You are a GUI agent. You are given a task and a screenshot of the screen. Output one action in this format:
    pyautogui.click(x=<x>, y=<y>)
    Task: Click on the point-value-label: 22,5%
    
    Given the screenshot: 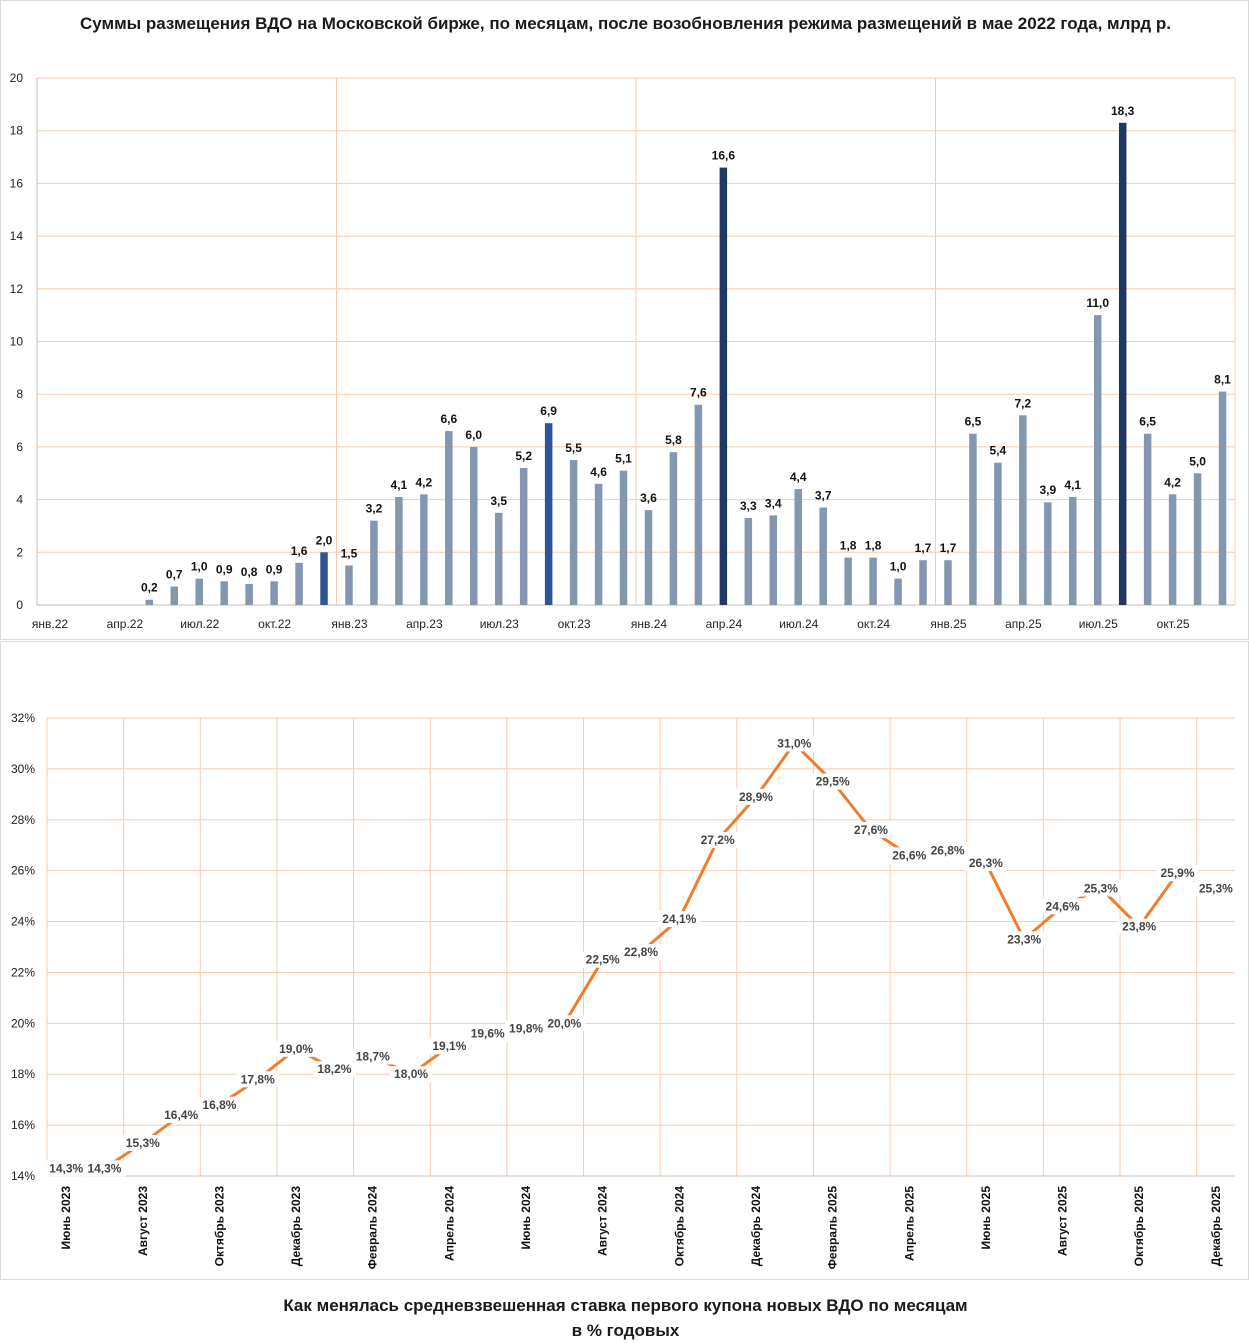 What is the action you would take?
    pyautogui.click(x=603, y=960)
    